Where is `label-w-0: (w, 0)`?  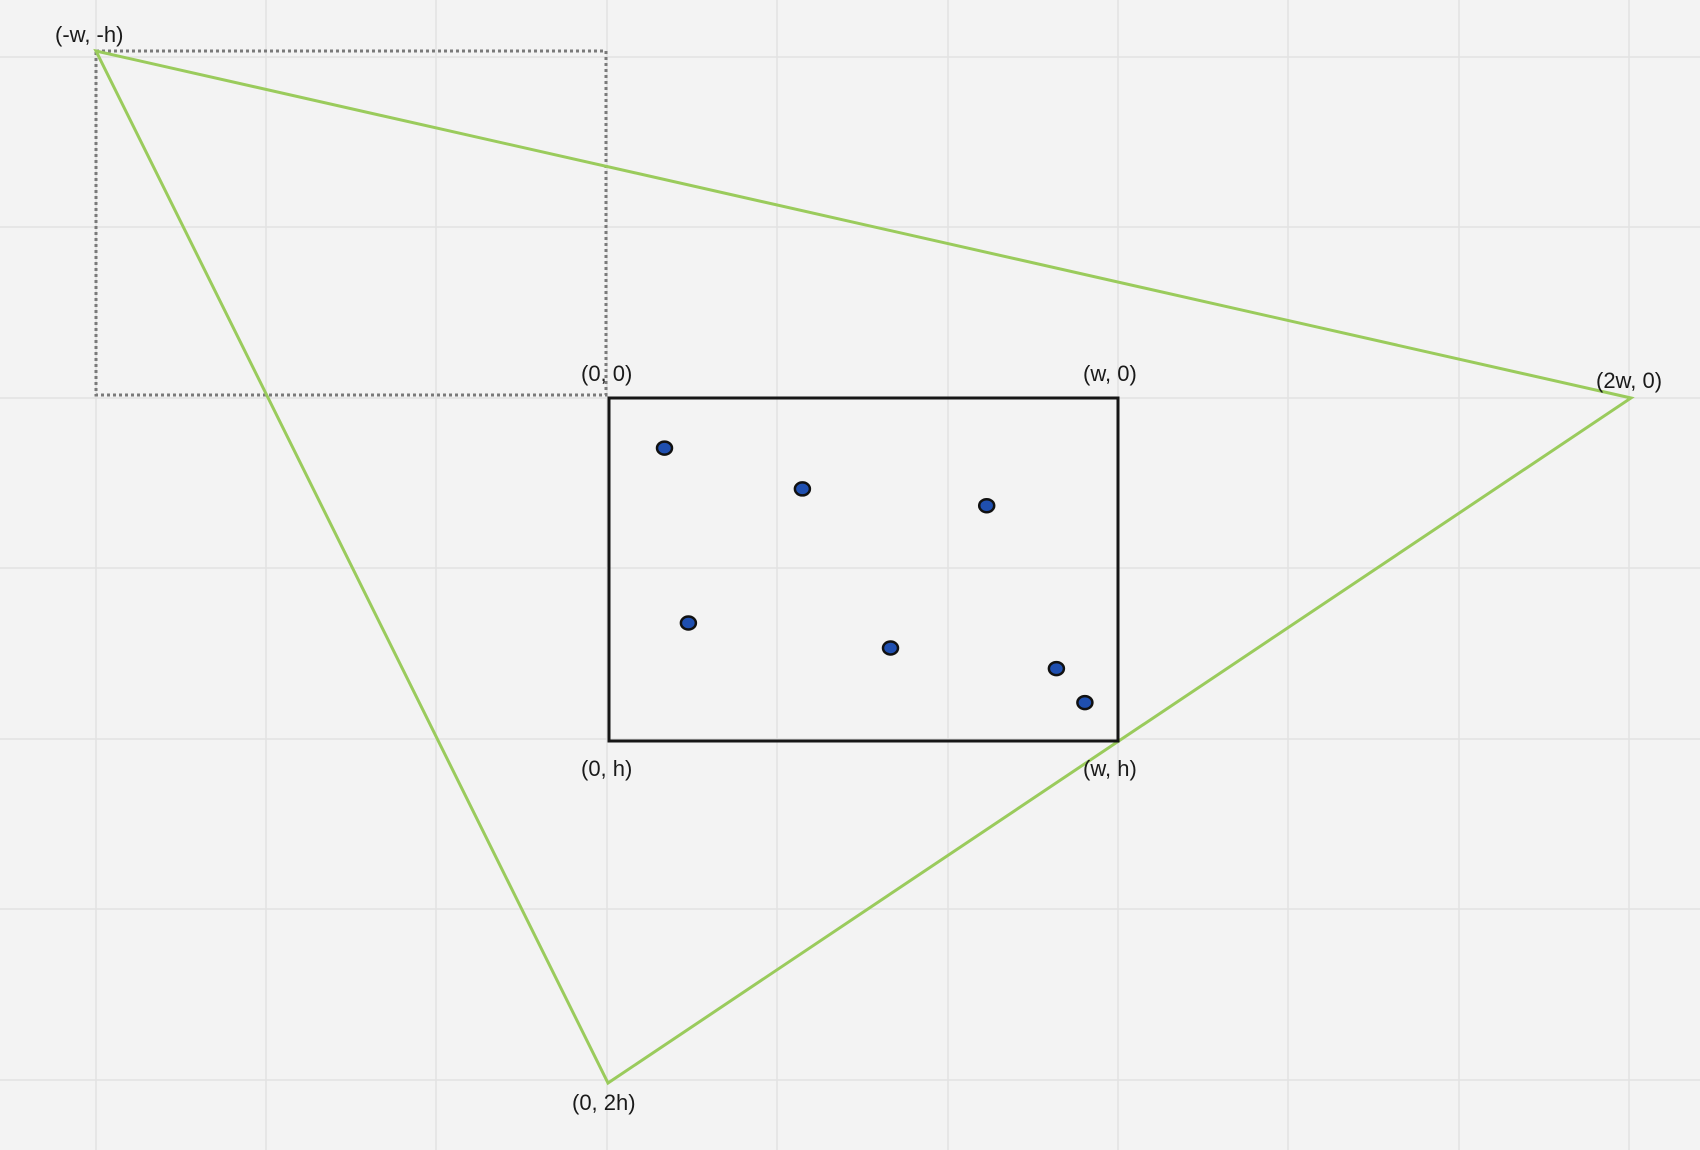
label-w-0: (w, 0) is located at coordinates (1110, 373).